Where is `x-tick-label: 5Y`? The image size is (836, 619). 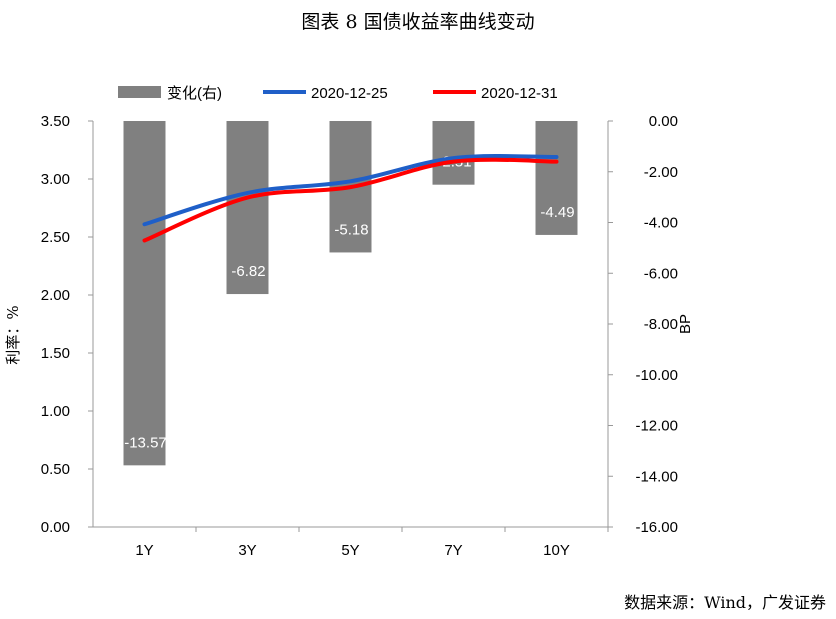 x-tick-label: 5Y is located at coordinates (350, 550).